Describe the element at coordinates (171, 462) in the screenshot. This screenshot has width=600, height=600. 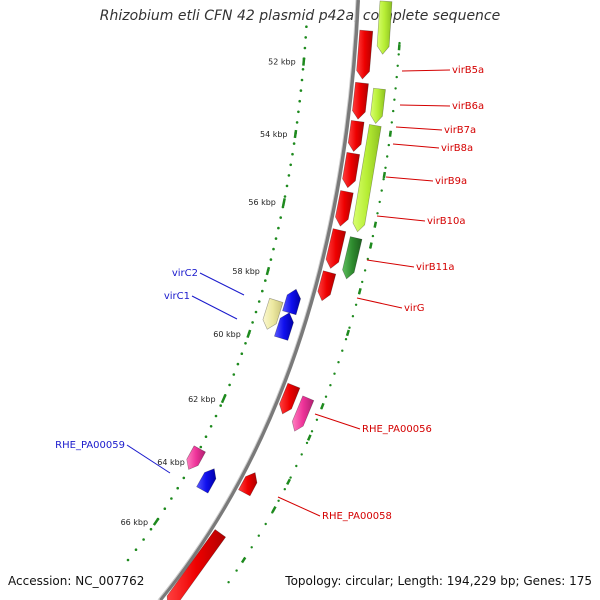
I see `scale-label: 64 kbp` at that location.